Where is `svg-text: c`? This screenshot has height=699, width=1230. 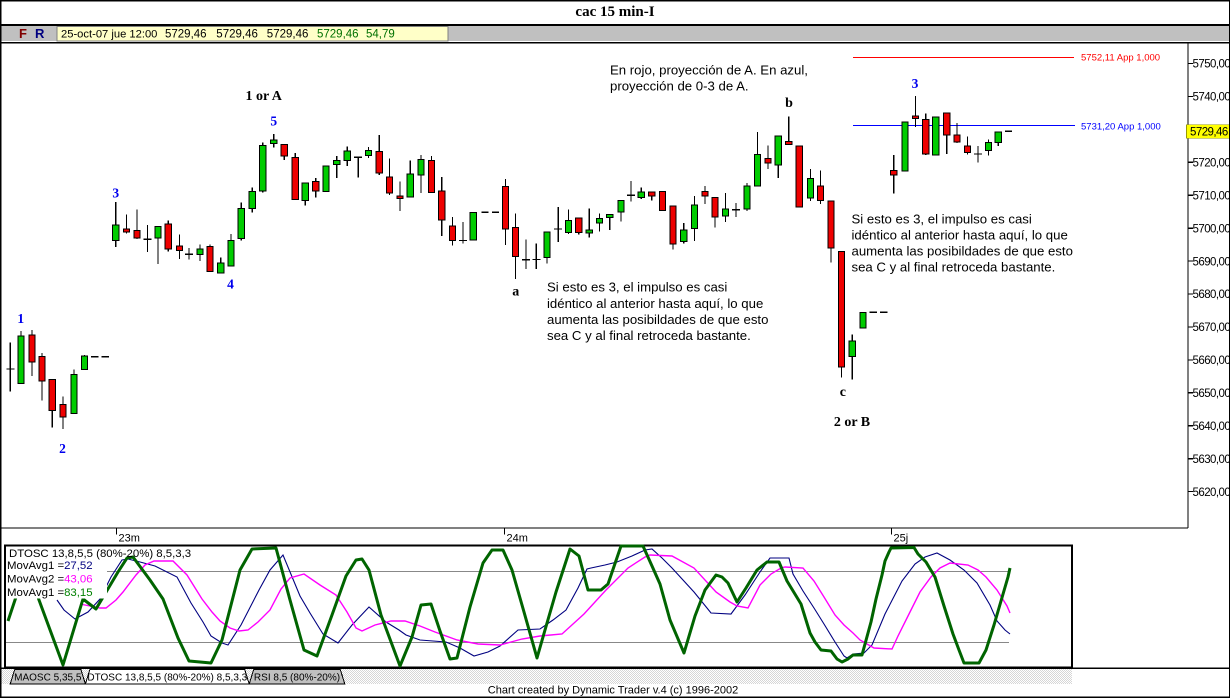 svg-text: c is located at coordinates (843, 392).